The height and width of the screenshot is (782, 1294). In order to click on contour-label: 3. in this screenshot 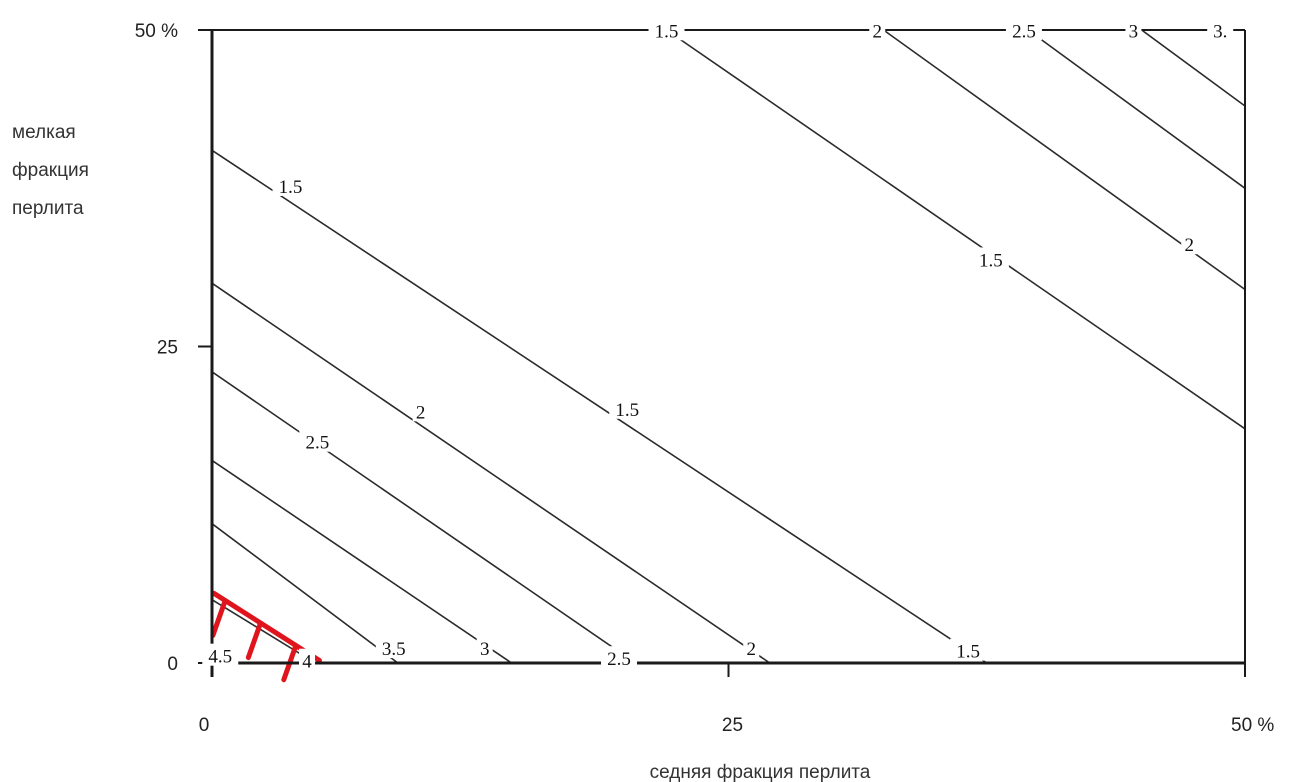, I will do `click(1220, 31)`.